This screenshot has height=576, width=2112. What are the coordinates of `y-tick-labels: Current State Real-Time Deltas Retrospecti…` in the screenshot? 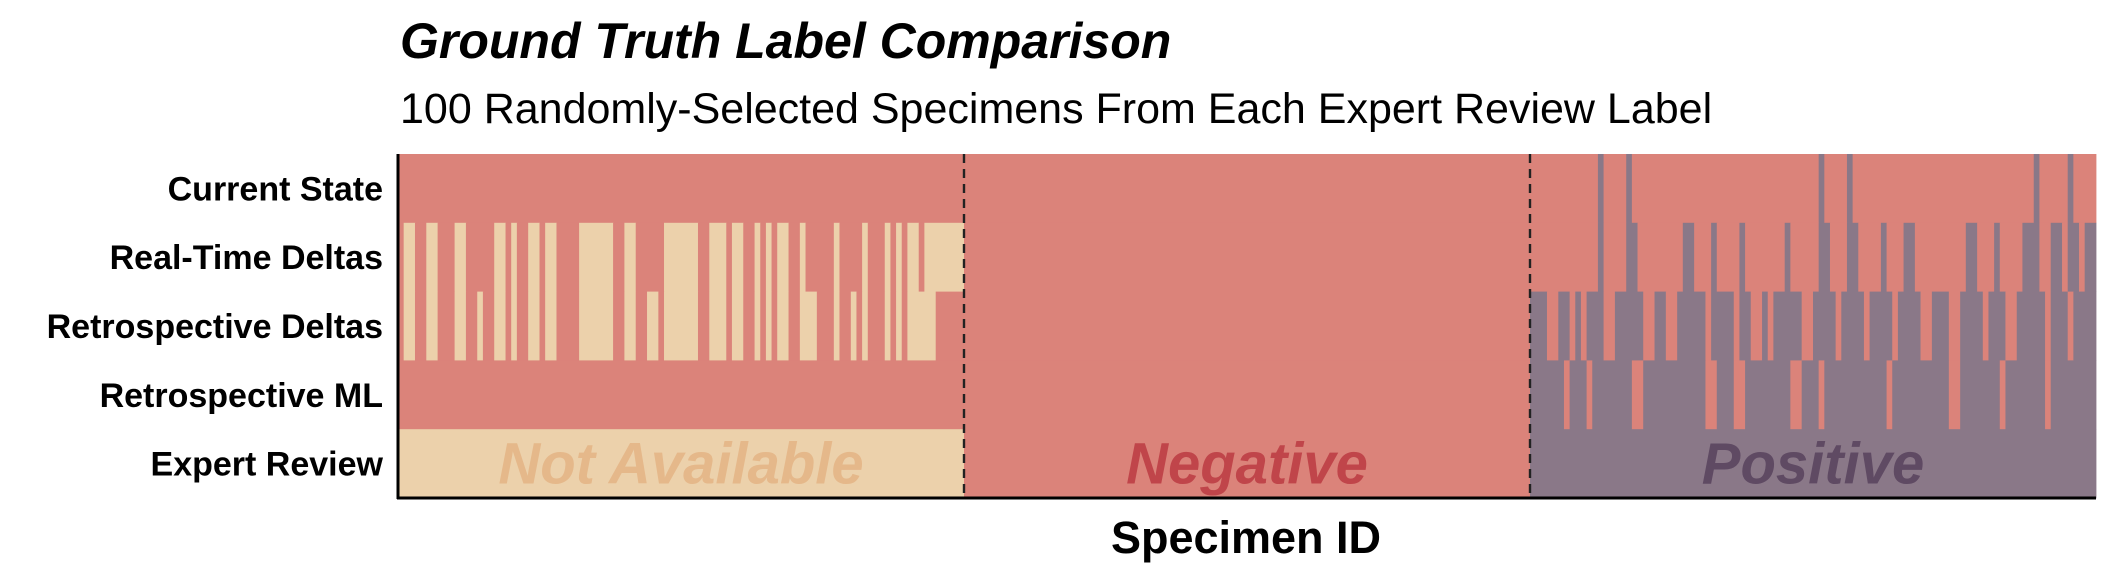 It's located at (215, 326).